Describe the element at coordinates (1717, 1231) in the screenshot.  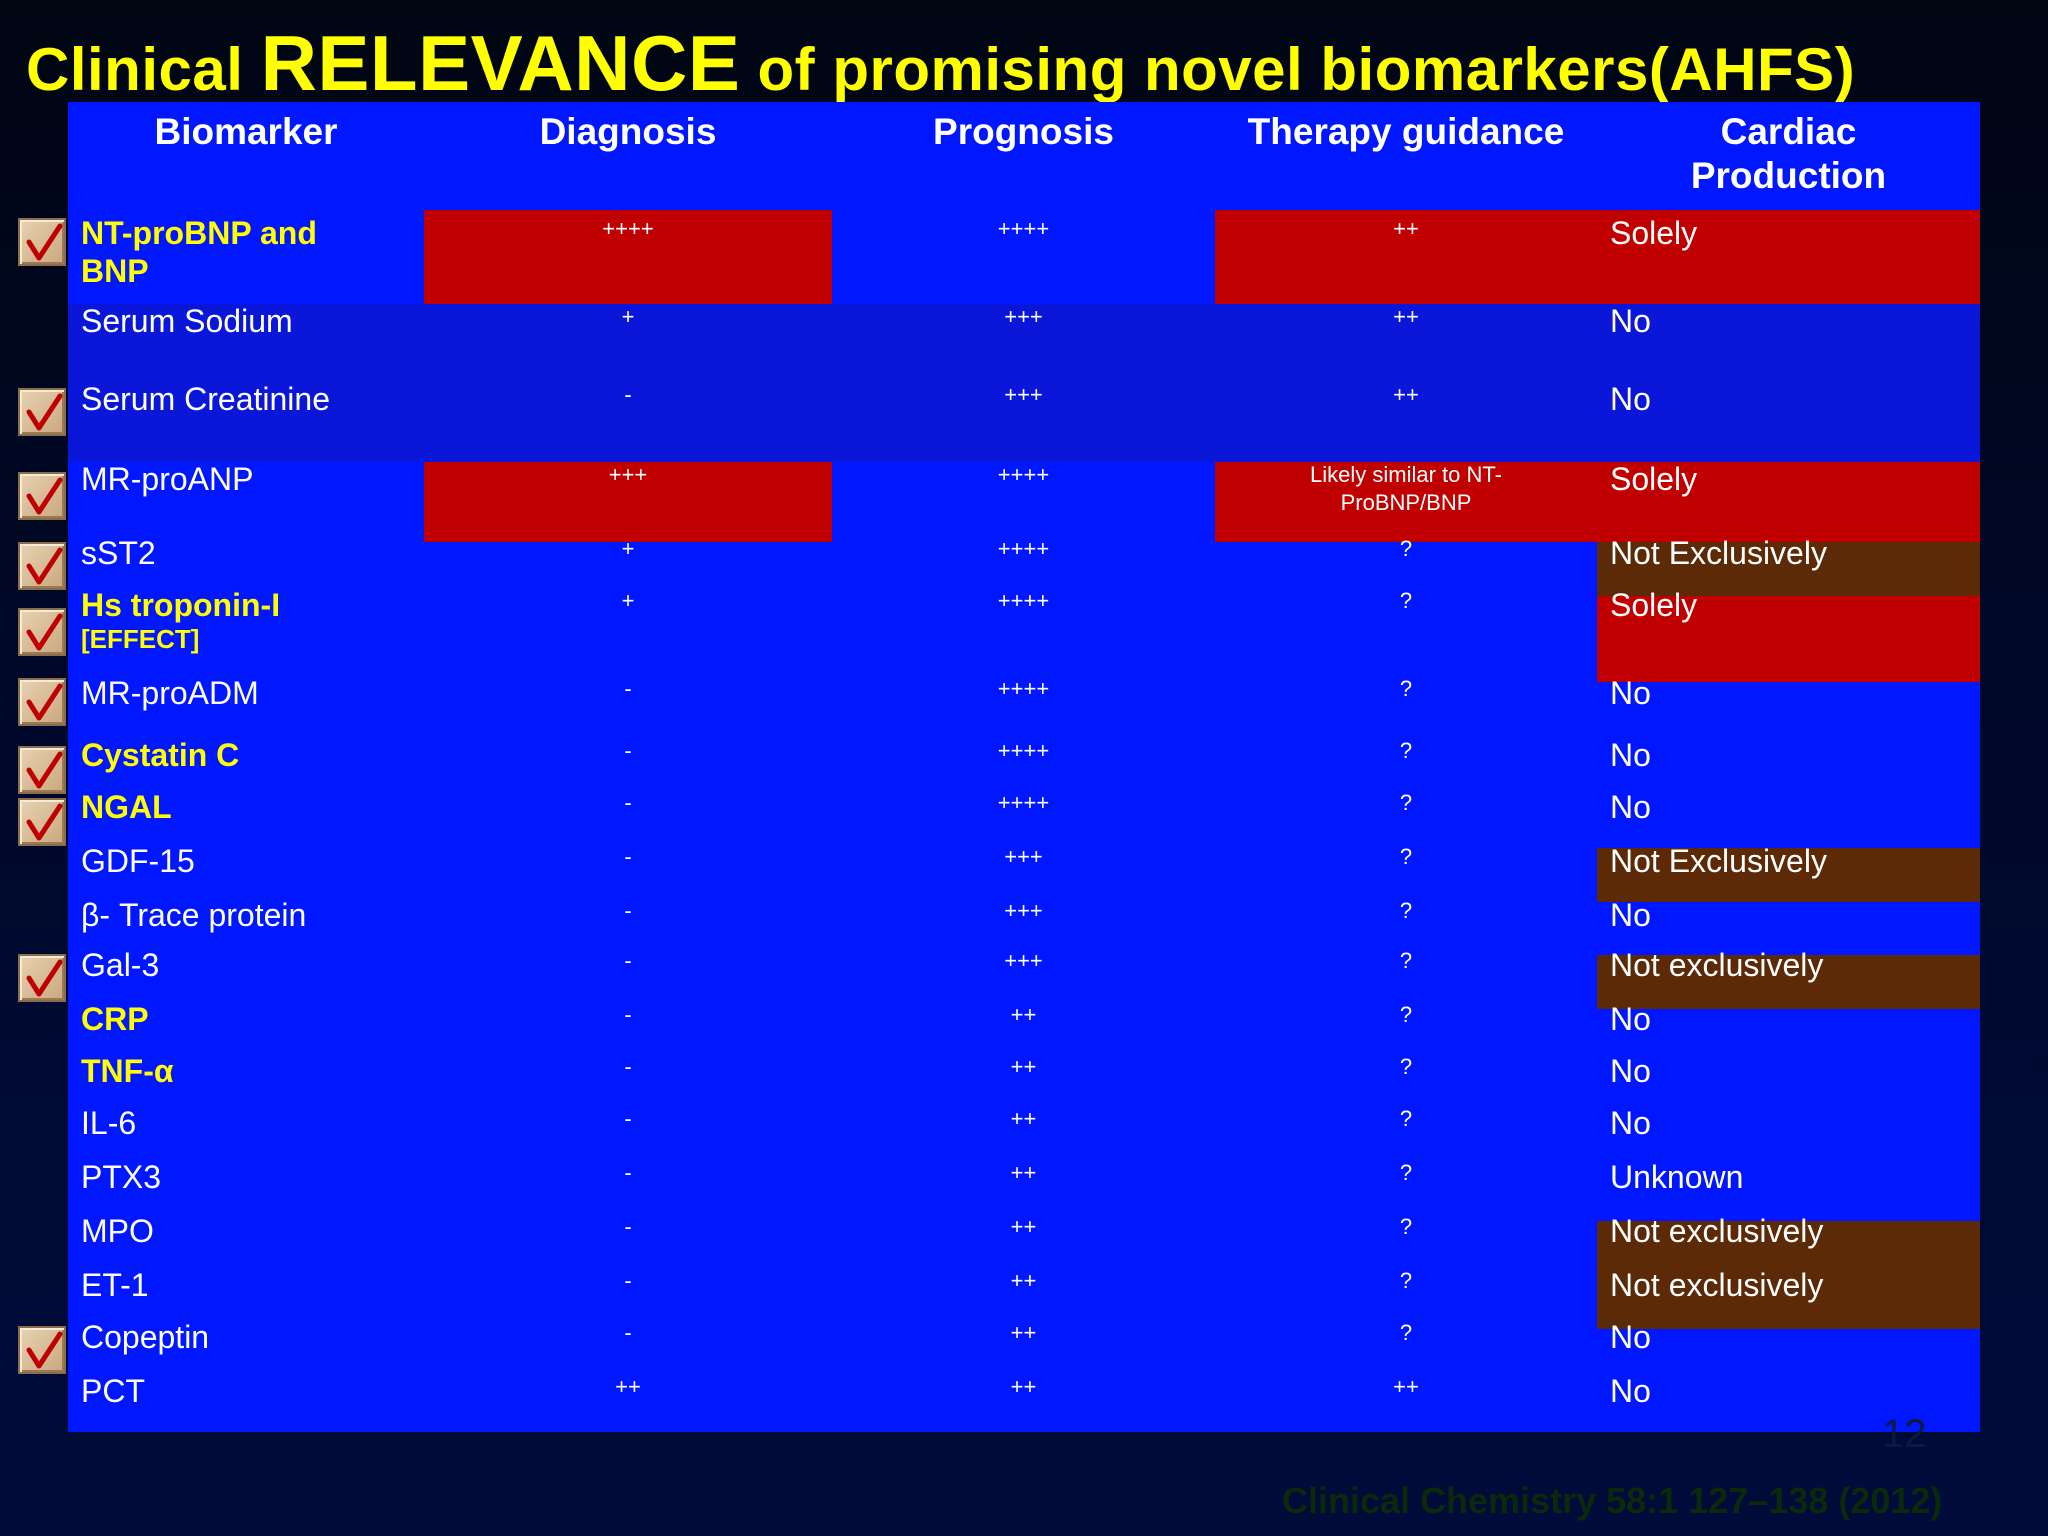
I see `cardiac-production-cell: Not exclusively` at that location.